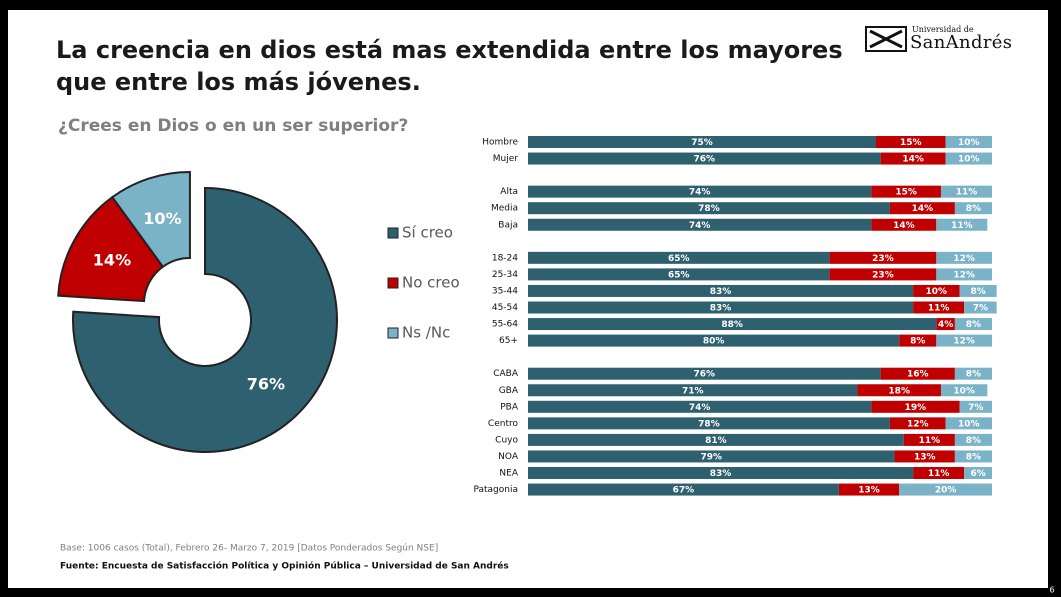 The width and height of the screenshot is (1061, 597). Describe the element at coordinates (702, 143) in the screenshot. I see `bar-value-label: 75%` at that location.